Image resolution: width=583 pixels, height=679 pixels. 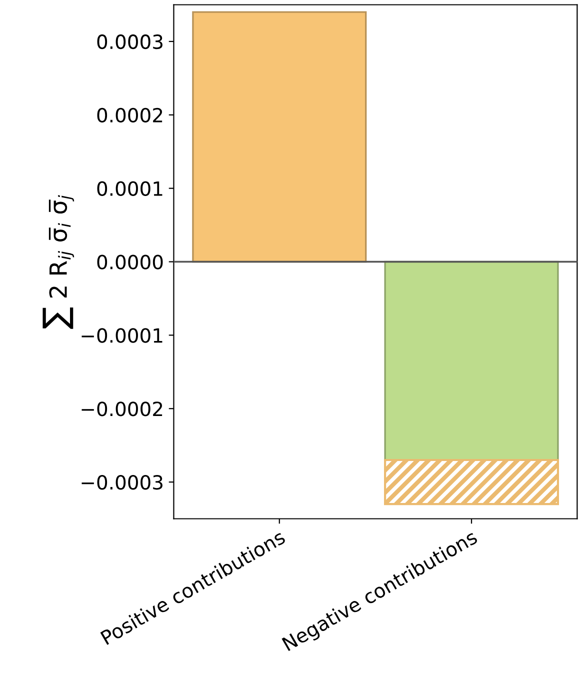 What do you see at coordinates (130, 262) in the screenshot?
I see `y-tick-label: 0.0000` at bounding box center [130, 262].